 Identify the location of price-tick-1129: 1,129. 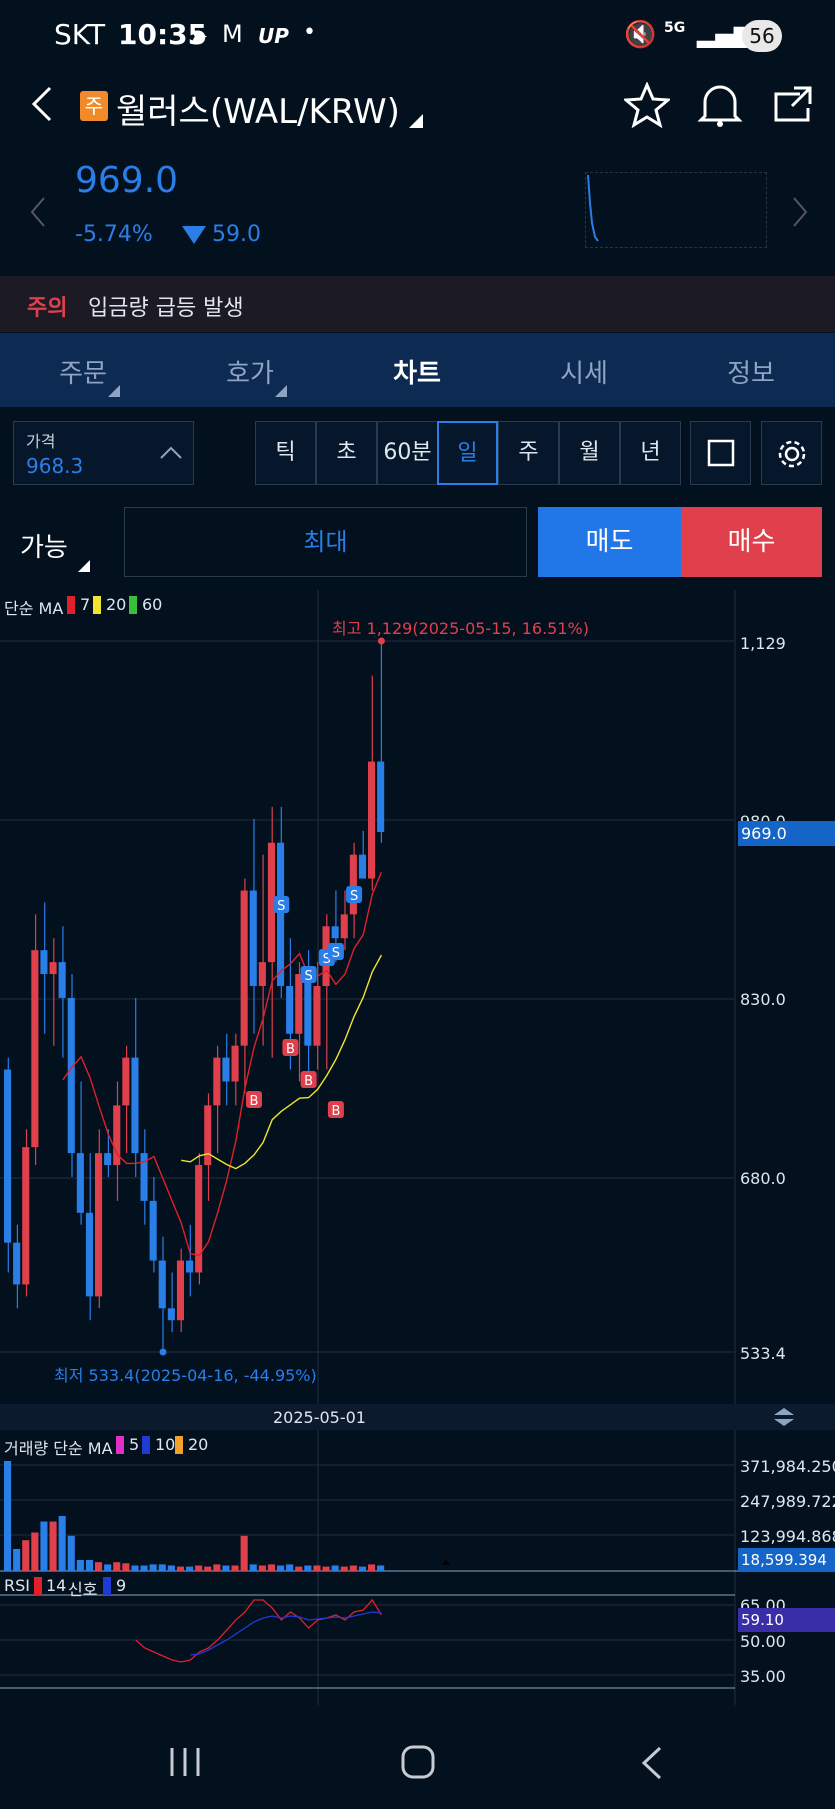
(763, 643).